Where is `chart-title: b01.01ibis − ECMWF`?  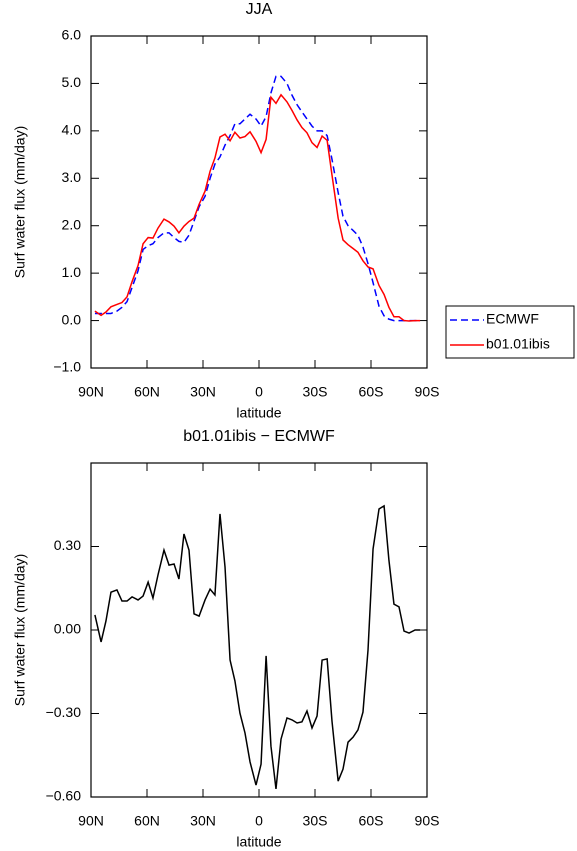
chart-title: b01.01ibis − ECMWF is located at coordinates (259, 436).